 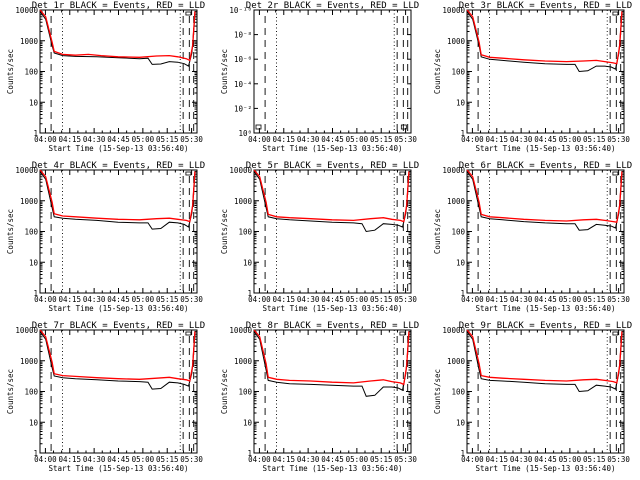 I want to click on panel-title: Det 3r BLACK = Events, RED = LLD, so click(x=545, y=6).